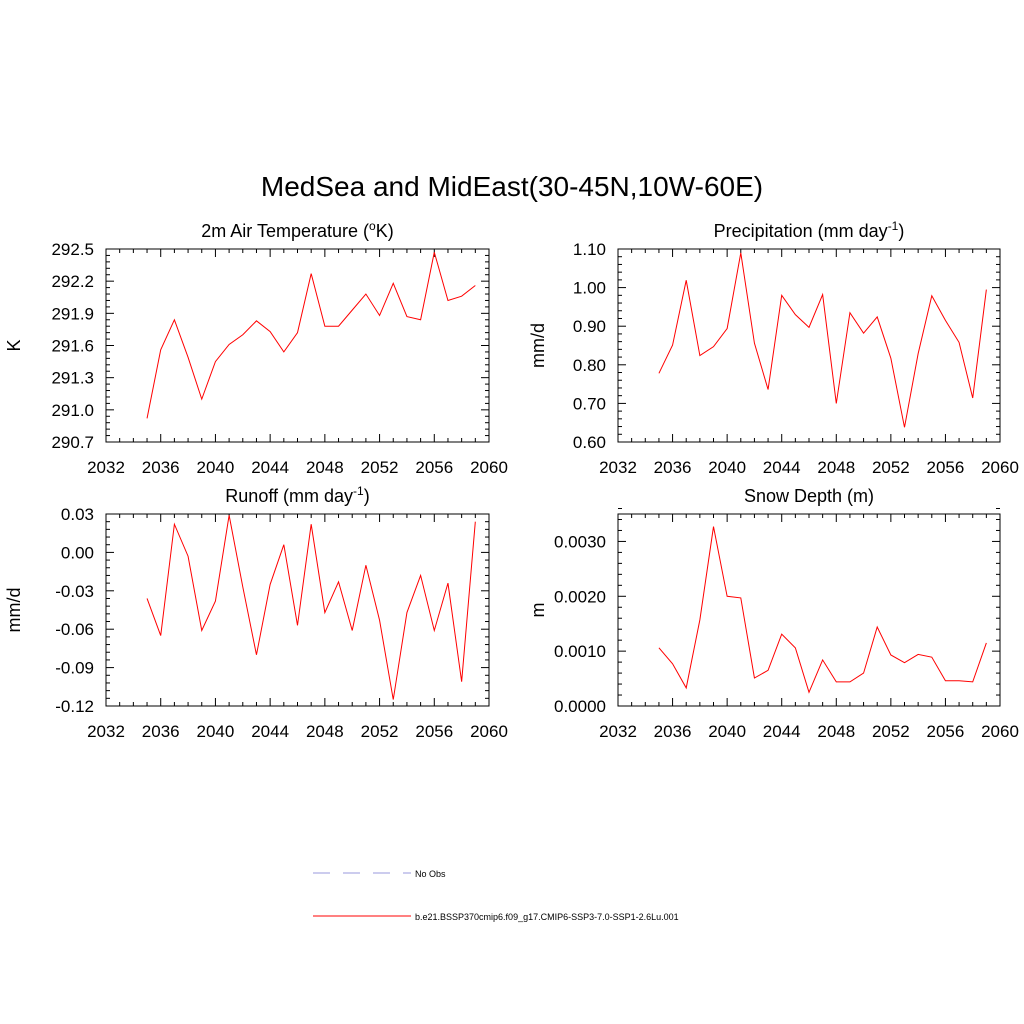 Image resolution: width=1024 pixels, height=1024 pixels. Describe the element at coordinates (580, 651) in the screenshot. I see `y-tick-label: 0.0010` at that location.